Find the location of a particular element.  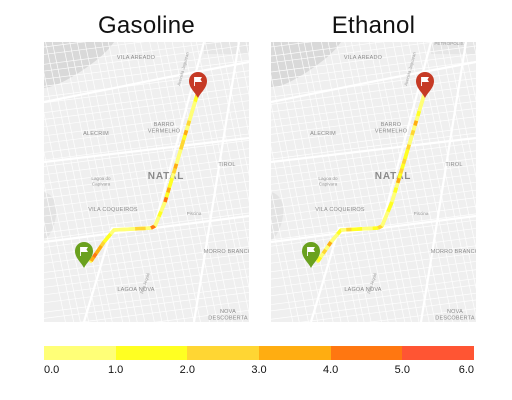

legend-tick: 6.0 is located at coordinates (466, 370).